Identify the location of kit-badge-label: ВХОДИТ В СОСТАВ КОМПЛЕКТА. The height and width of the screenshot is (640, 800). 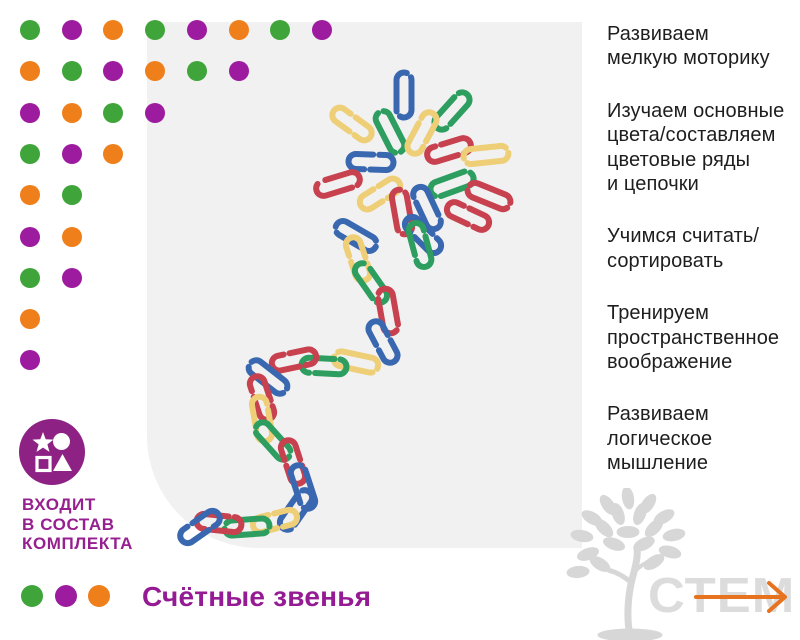
(77, 524).